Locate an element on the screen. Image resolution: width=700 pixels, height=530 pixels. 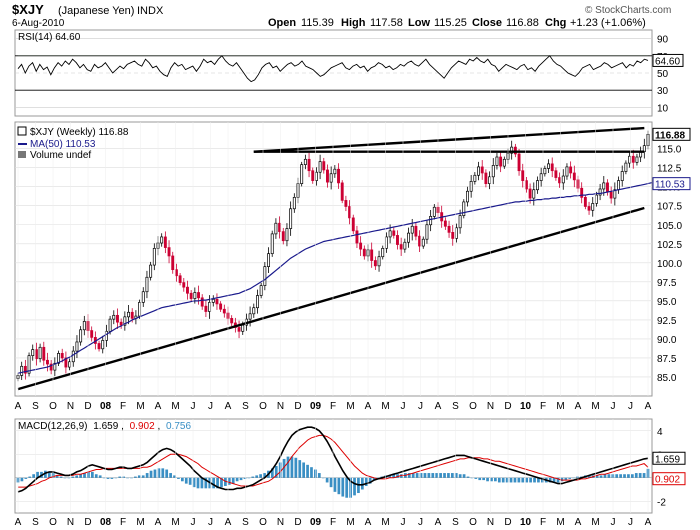
high-value: 117.58 is located at coordinates (386, 23).